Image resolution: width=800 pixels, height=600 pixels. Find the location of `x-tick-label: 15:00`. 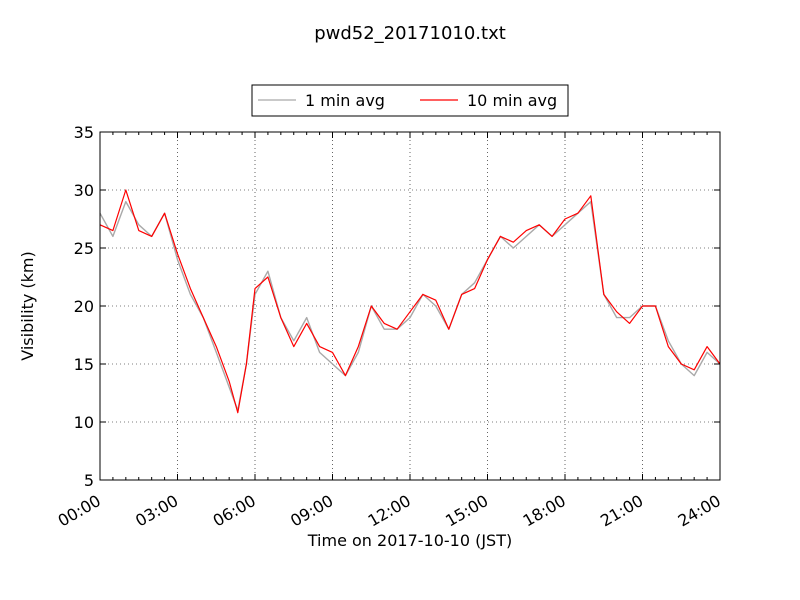

x-tick-label: 15:00 is located at coordinates (466, 511).